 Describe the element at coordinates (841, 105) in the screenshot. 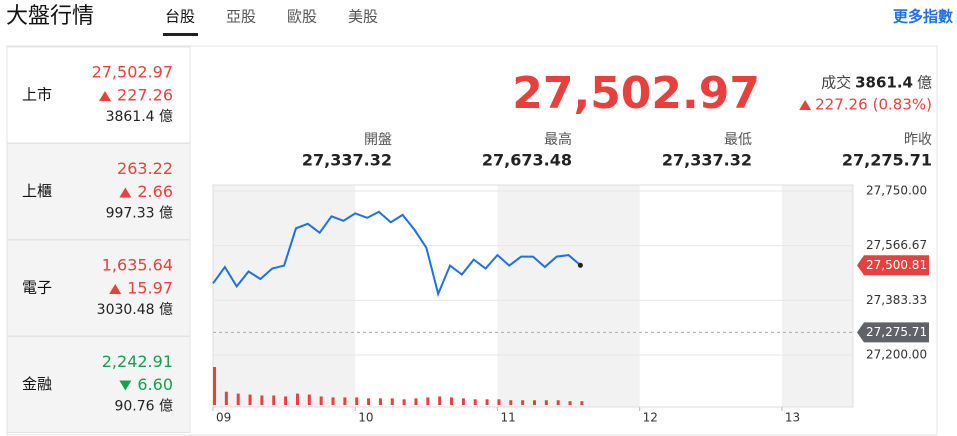

I see `summary-change: 227.26` at that location.